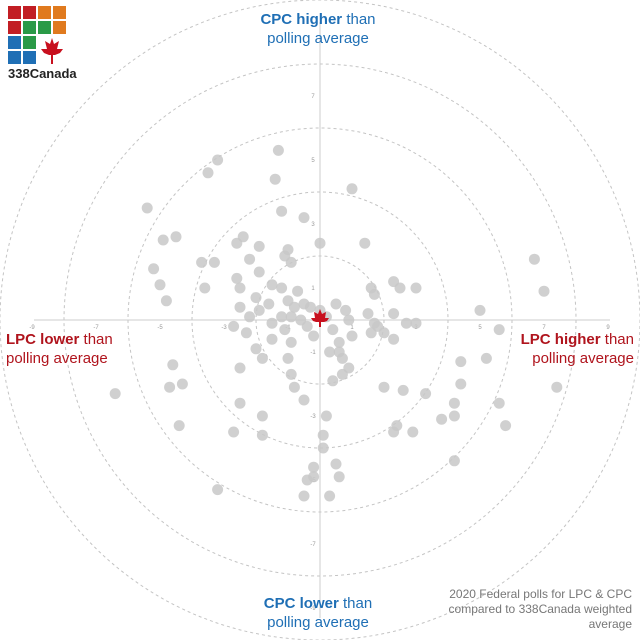 This screenshot has height=640, width=640. I want to click on label-cpc-lower-rest: than, so click(355, 603).